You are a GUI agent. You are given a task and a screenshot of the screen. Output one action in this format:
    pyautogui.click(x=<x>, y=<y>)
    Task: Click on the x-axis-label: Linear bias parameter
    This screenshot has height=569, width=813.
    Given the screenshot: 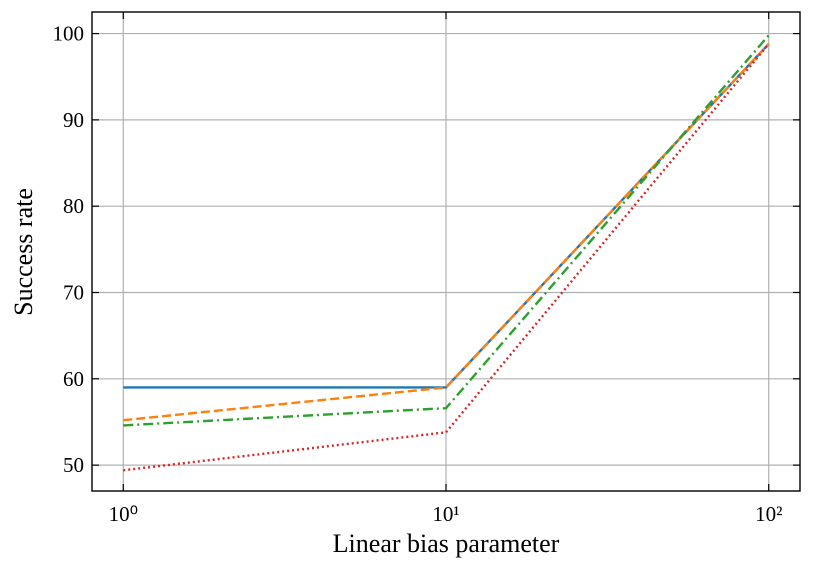 What is the action you would take?
    pyautogui.click(x=446, y=543)
    